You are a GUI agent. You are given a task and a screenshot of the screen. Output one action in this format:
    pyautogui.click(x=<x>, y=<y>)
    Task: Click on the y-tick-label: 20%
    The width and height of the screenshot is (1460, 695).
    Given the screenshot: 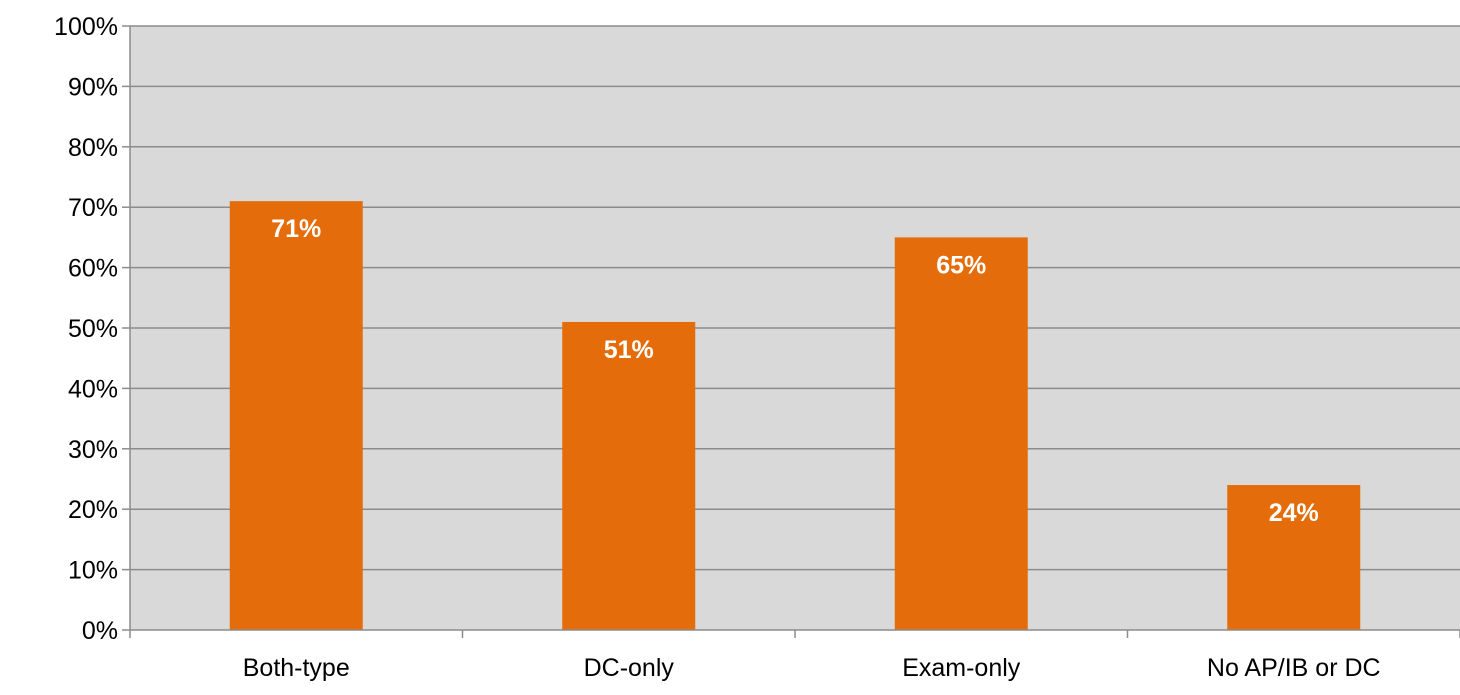 What is the action you would take?
    pyautogui.click(x=93, y=510)
    